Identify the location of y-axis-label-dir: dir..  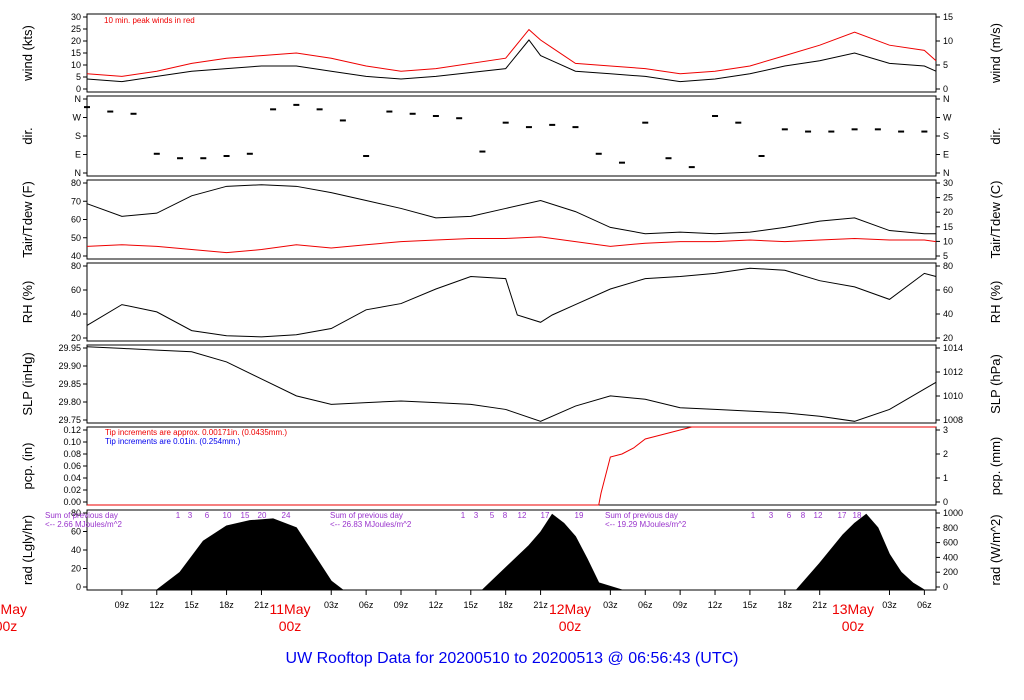
(27, 135).